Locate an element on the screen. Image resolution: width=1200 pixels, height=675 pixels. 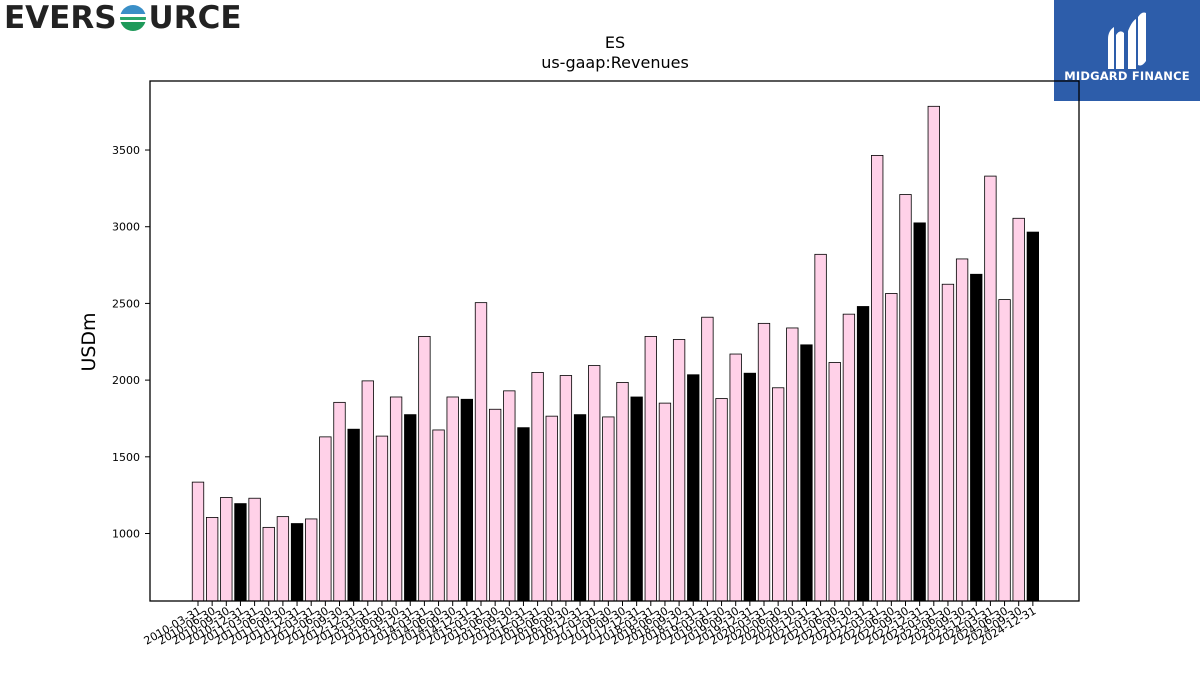
y-axis: 1000 1500 2000 2500 3000 3500 is located at coordinates (131, 342).